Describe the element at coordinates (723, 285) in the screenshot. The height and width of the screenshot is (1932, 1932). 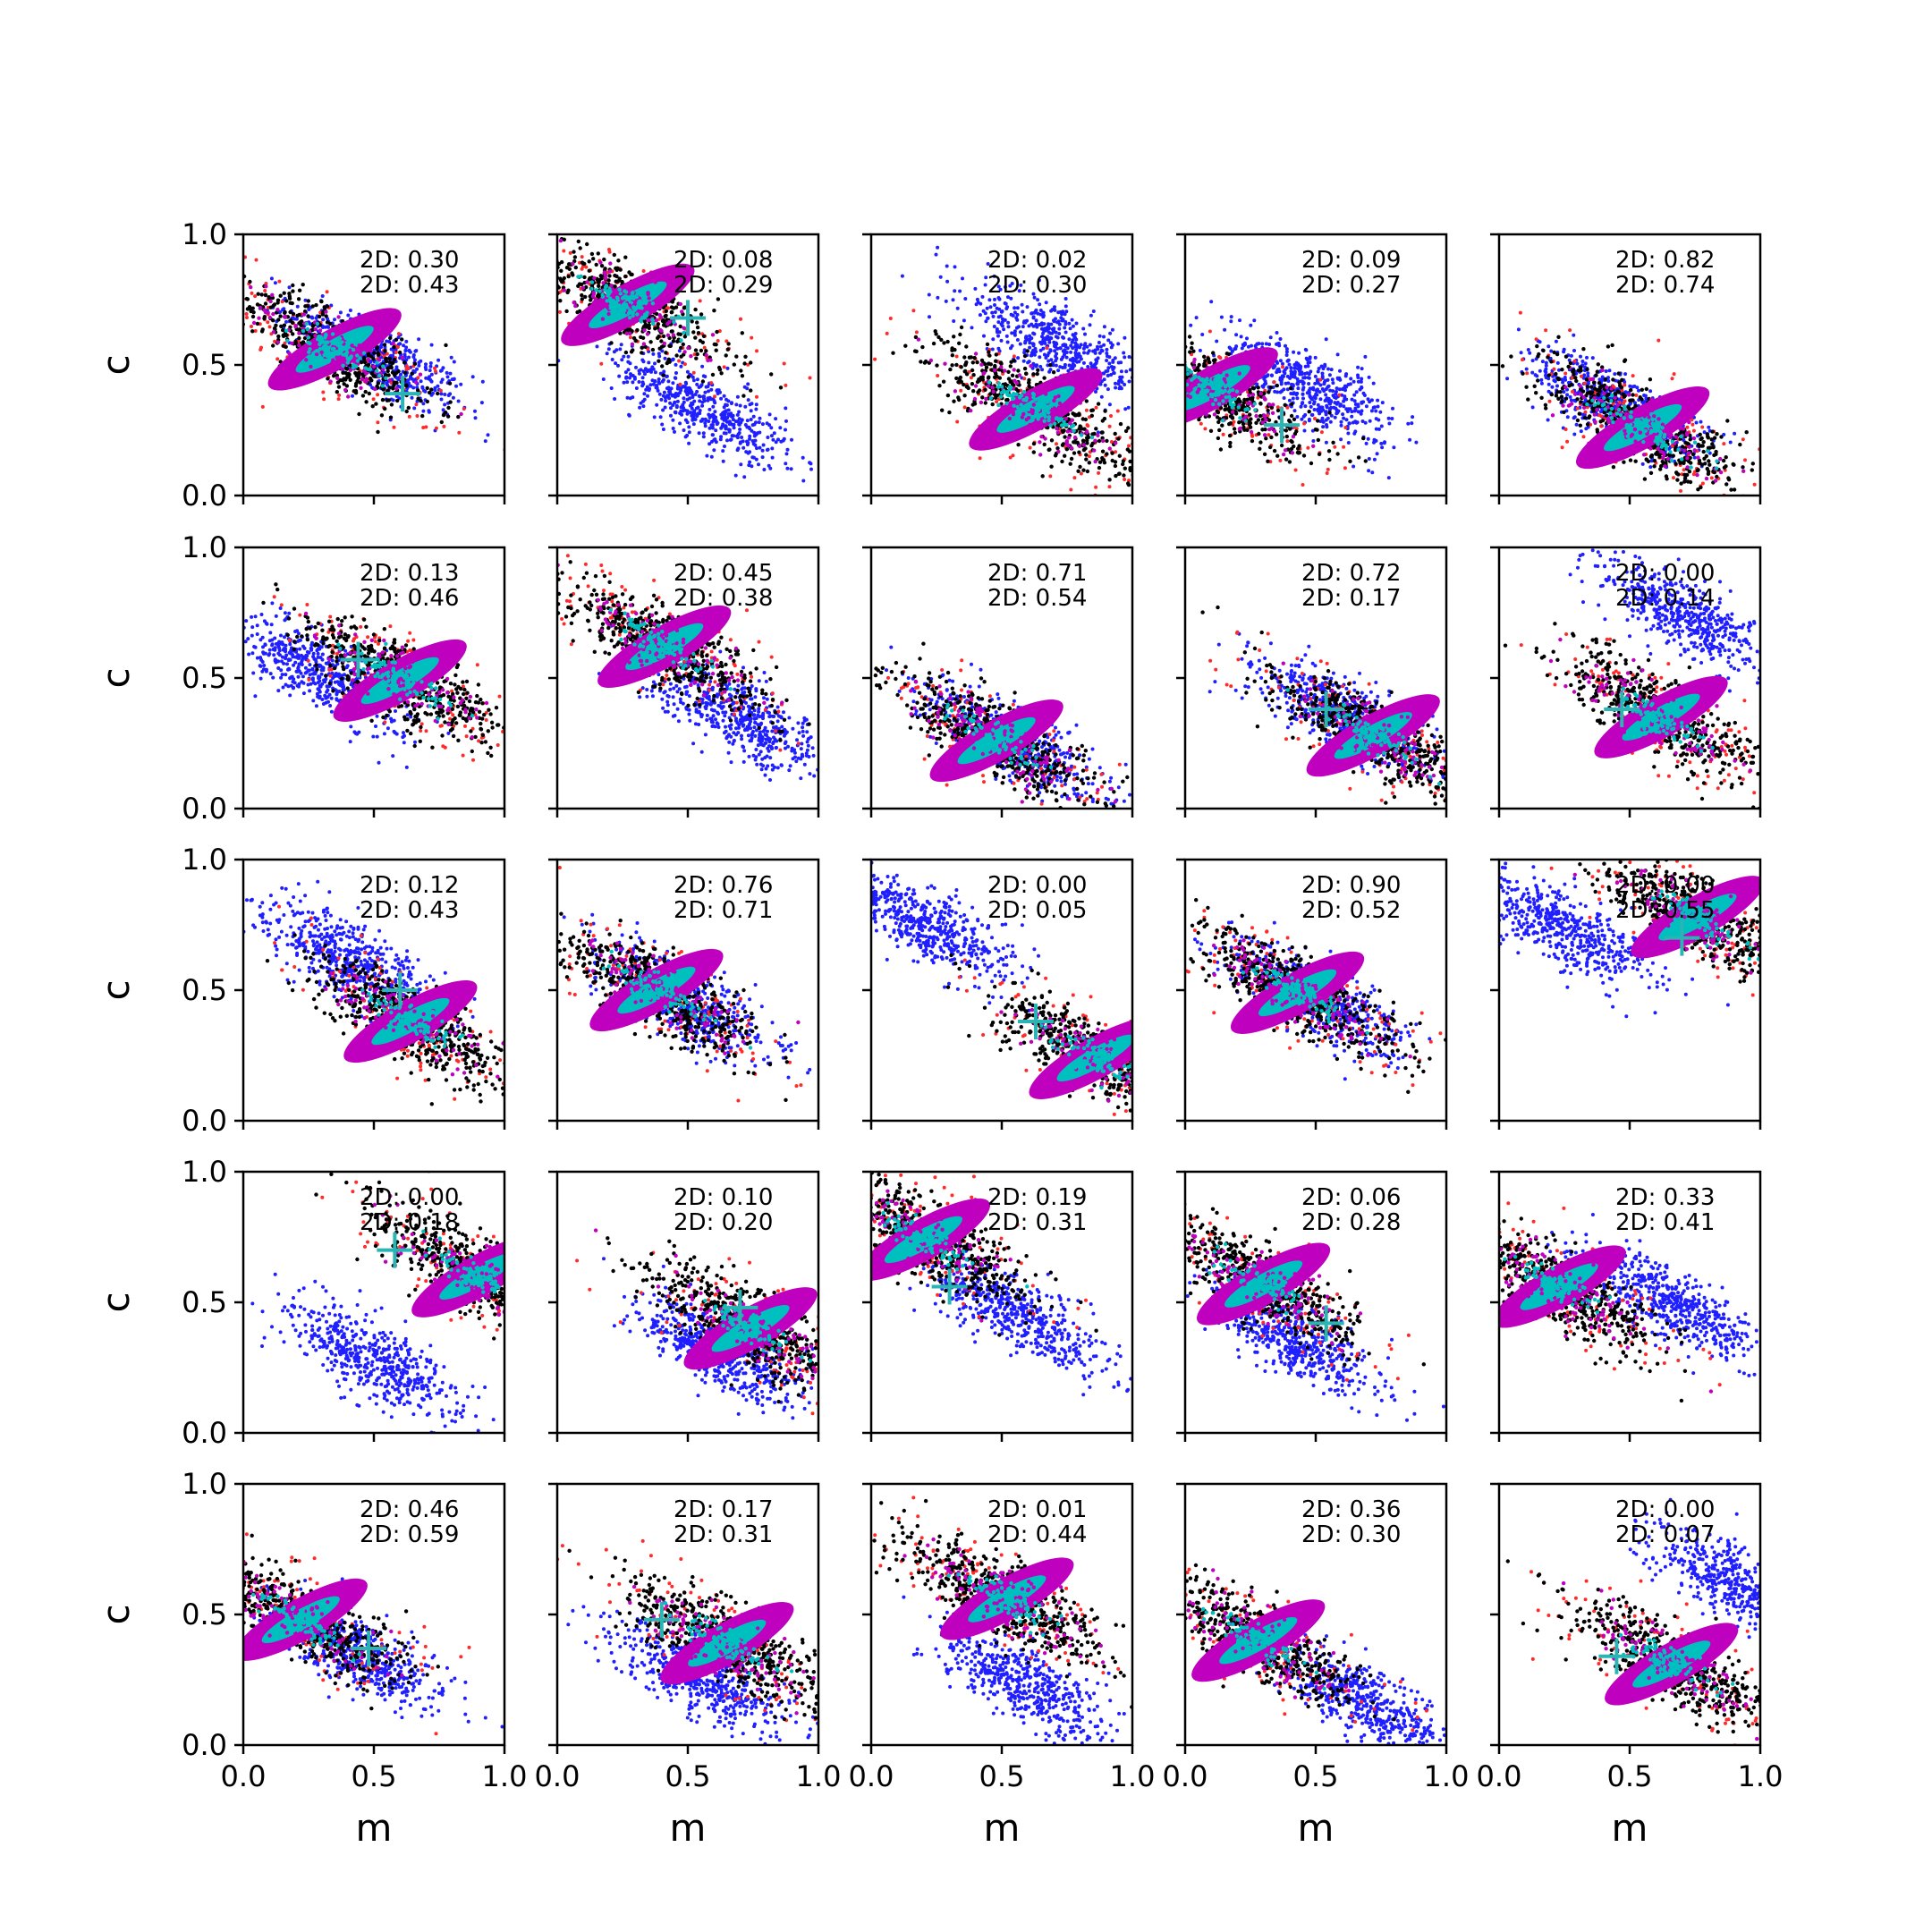
I see `panel-annotation: 2D: 0.29` at that location.